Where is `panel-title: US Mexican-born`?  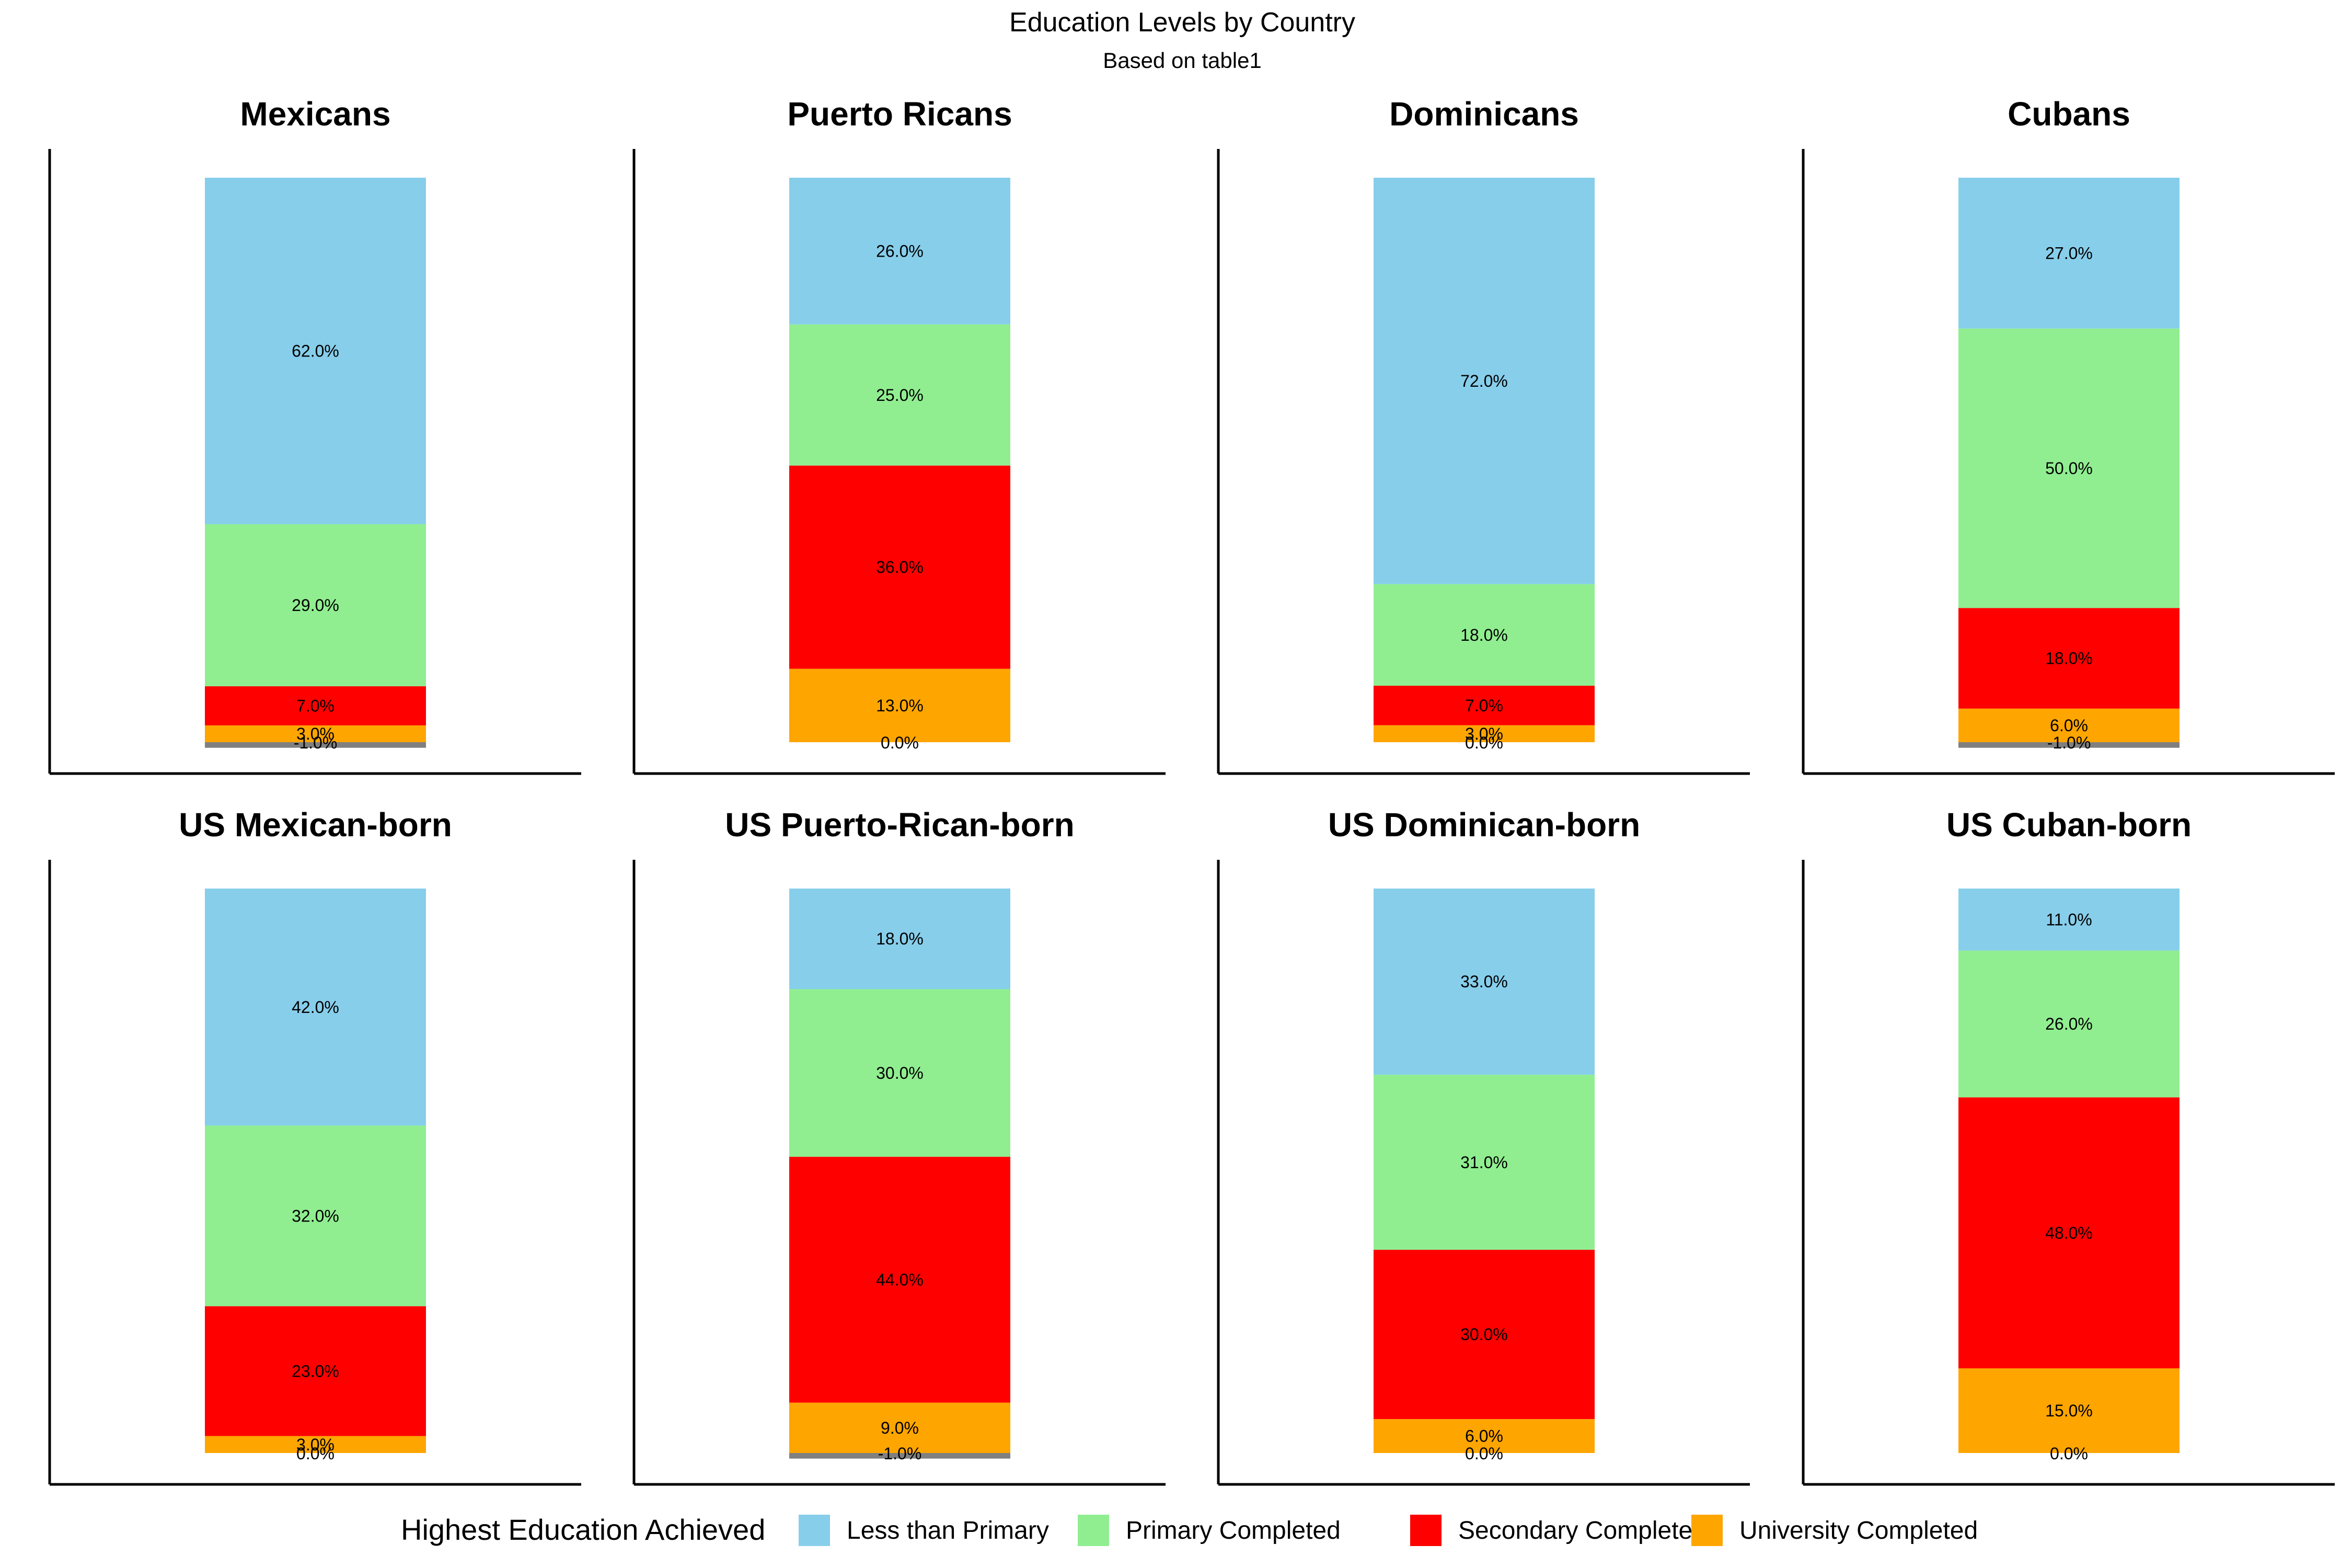
panel-title: US Mexican-born is located at coordinates (315, 825).